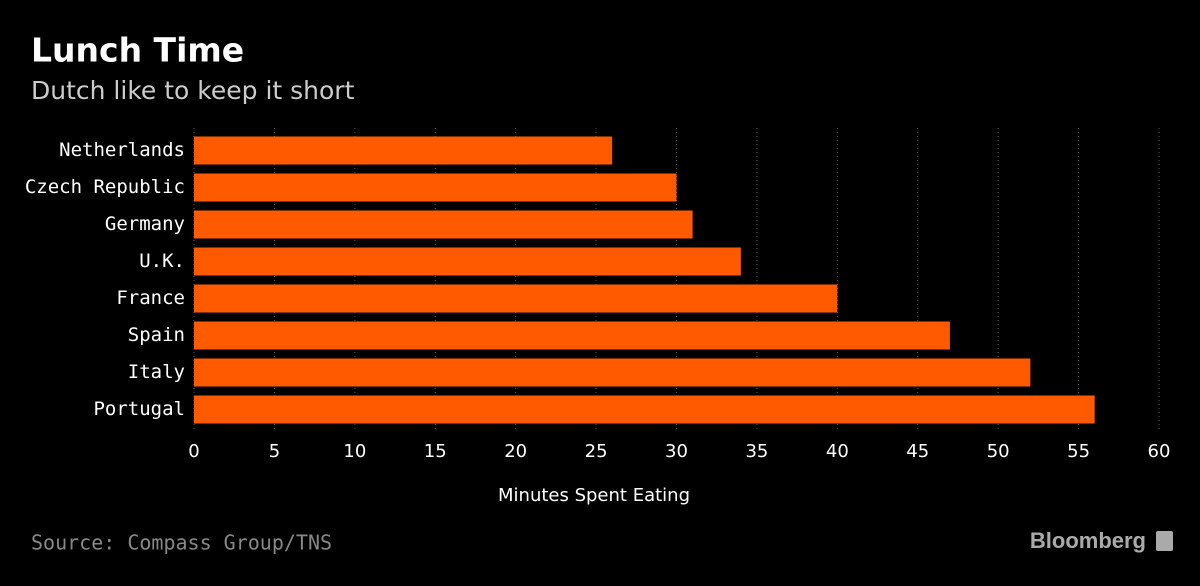 The height and width of the screenshot is (586, 1200). I want to click on x-tick-label: 0, so click(193, 451).